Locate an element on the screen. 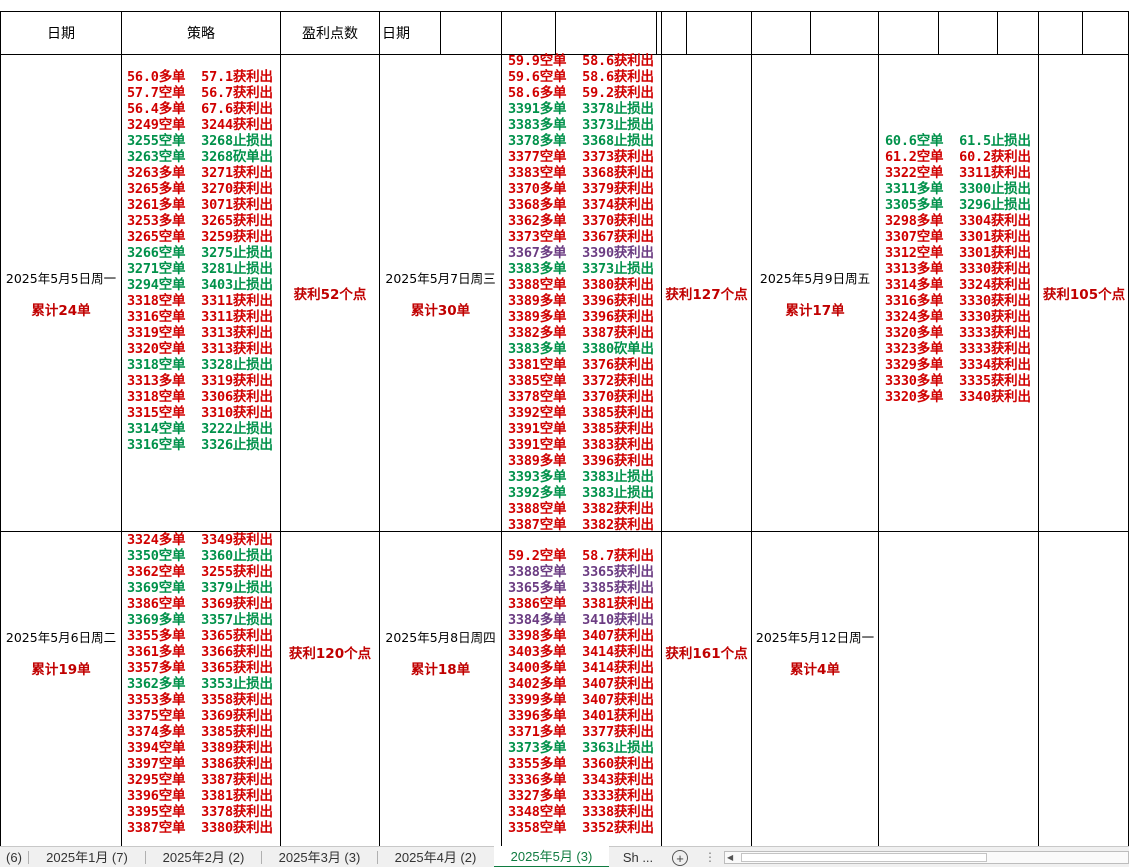 This screenshot has height=867, width=1129. scroll-left-icon: ◀ is located at coordinates (730, 857).